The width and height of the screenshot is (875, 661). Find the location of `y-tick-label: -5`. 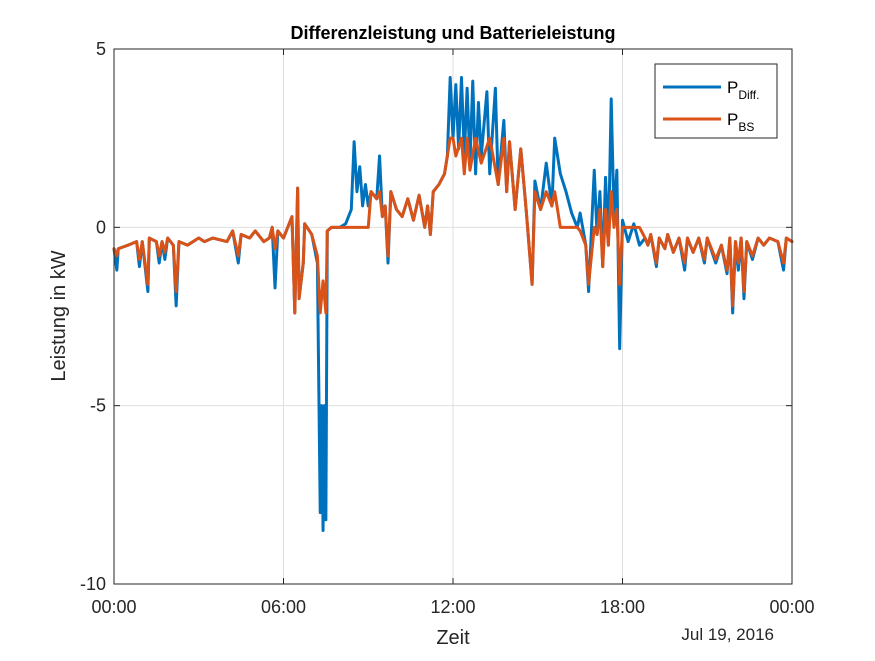

y-tick-label: -5 is located at coordinates (98, 406).